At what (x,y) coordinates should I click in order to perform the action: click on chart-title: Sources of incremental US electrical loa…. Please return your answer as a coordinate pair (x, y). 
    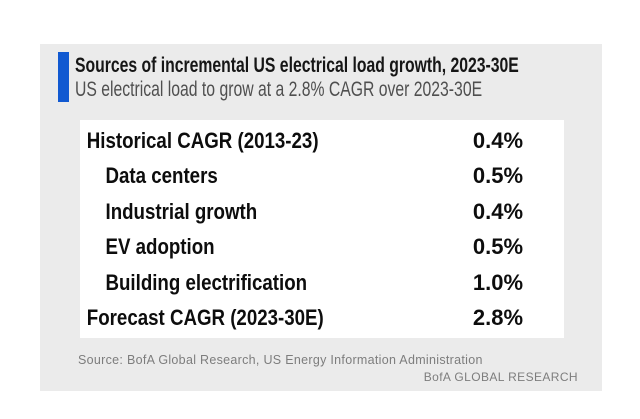
    Looking at the image, I should click on (297, 65).